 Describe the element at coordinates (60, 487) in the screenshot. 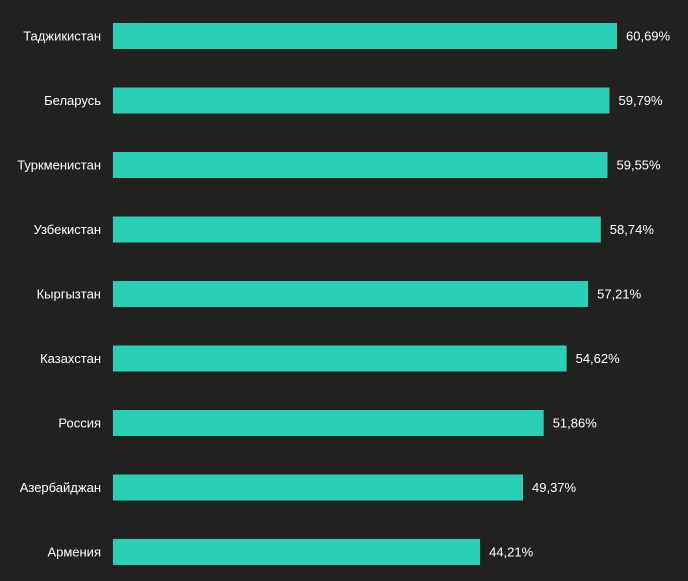

I see `category-label: Азербайджан` at that location.